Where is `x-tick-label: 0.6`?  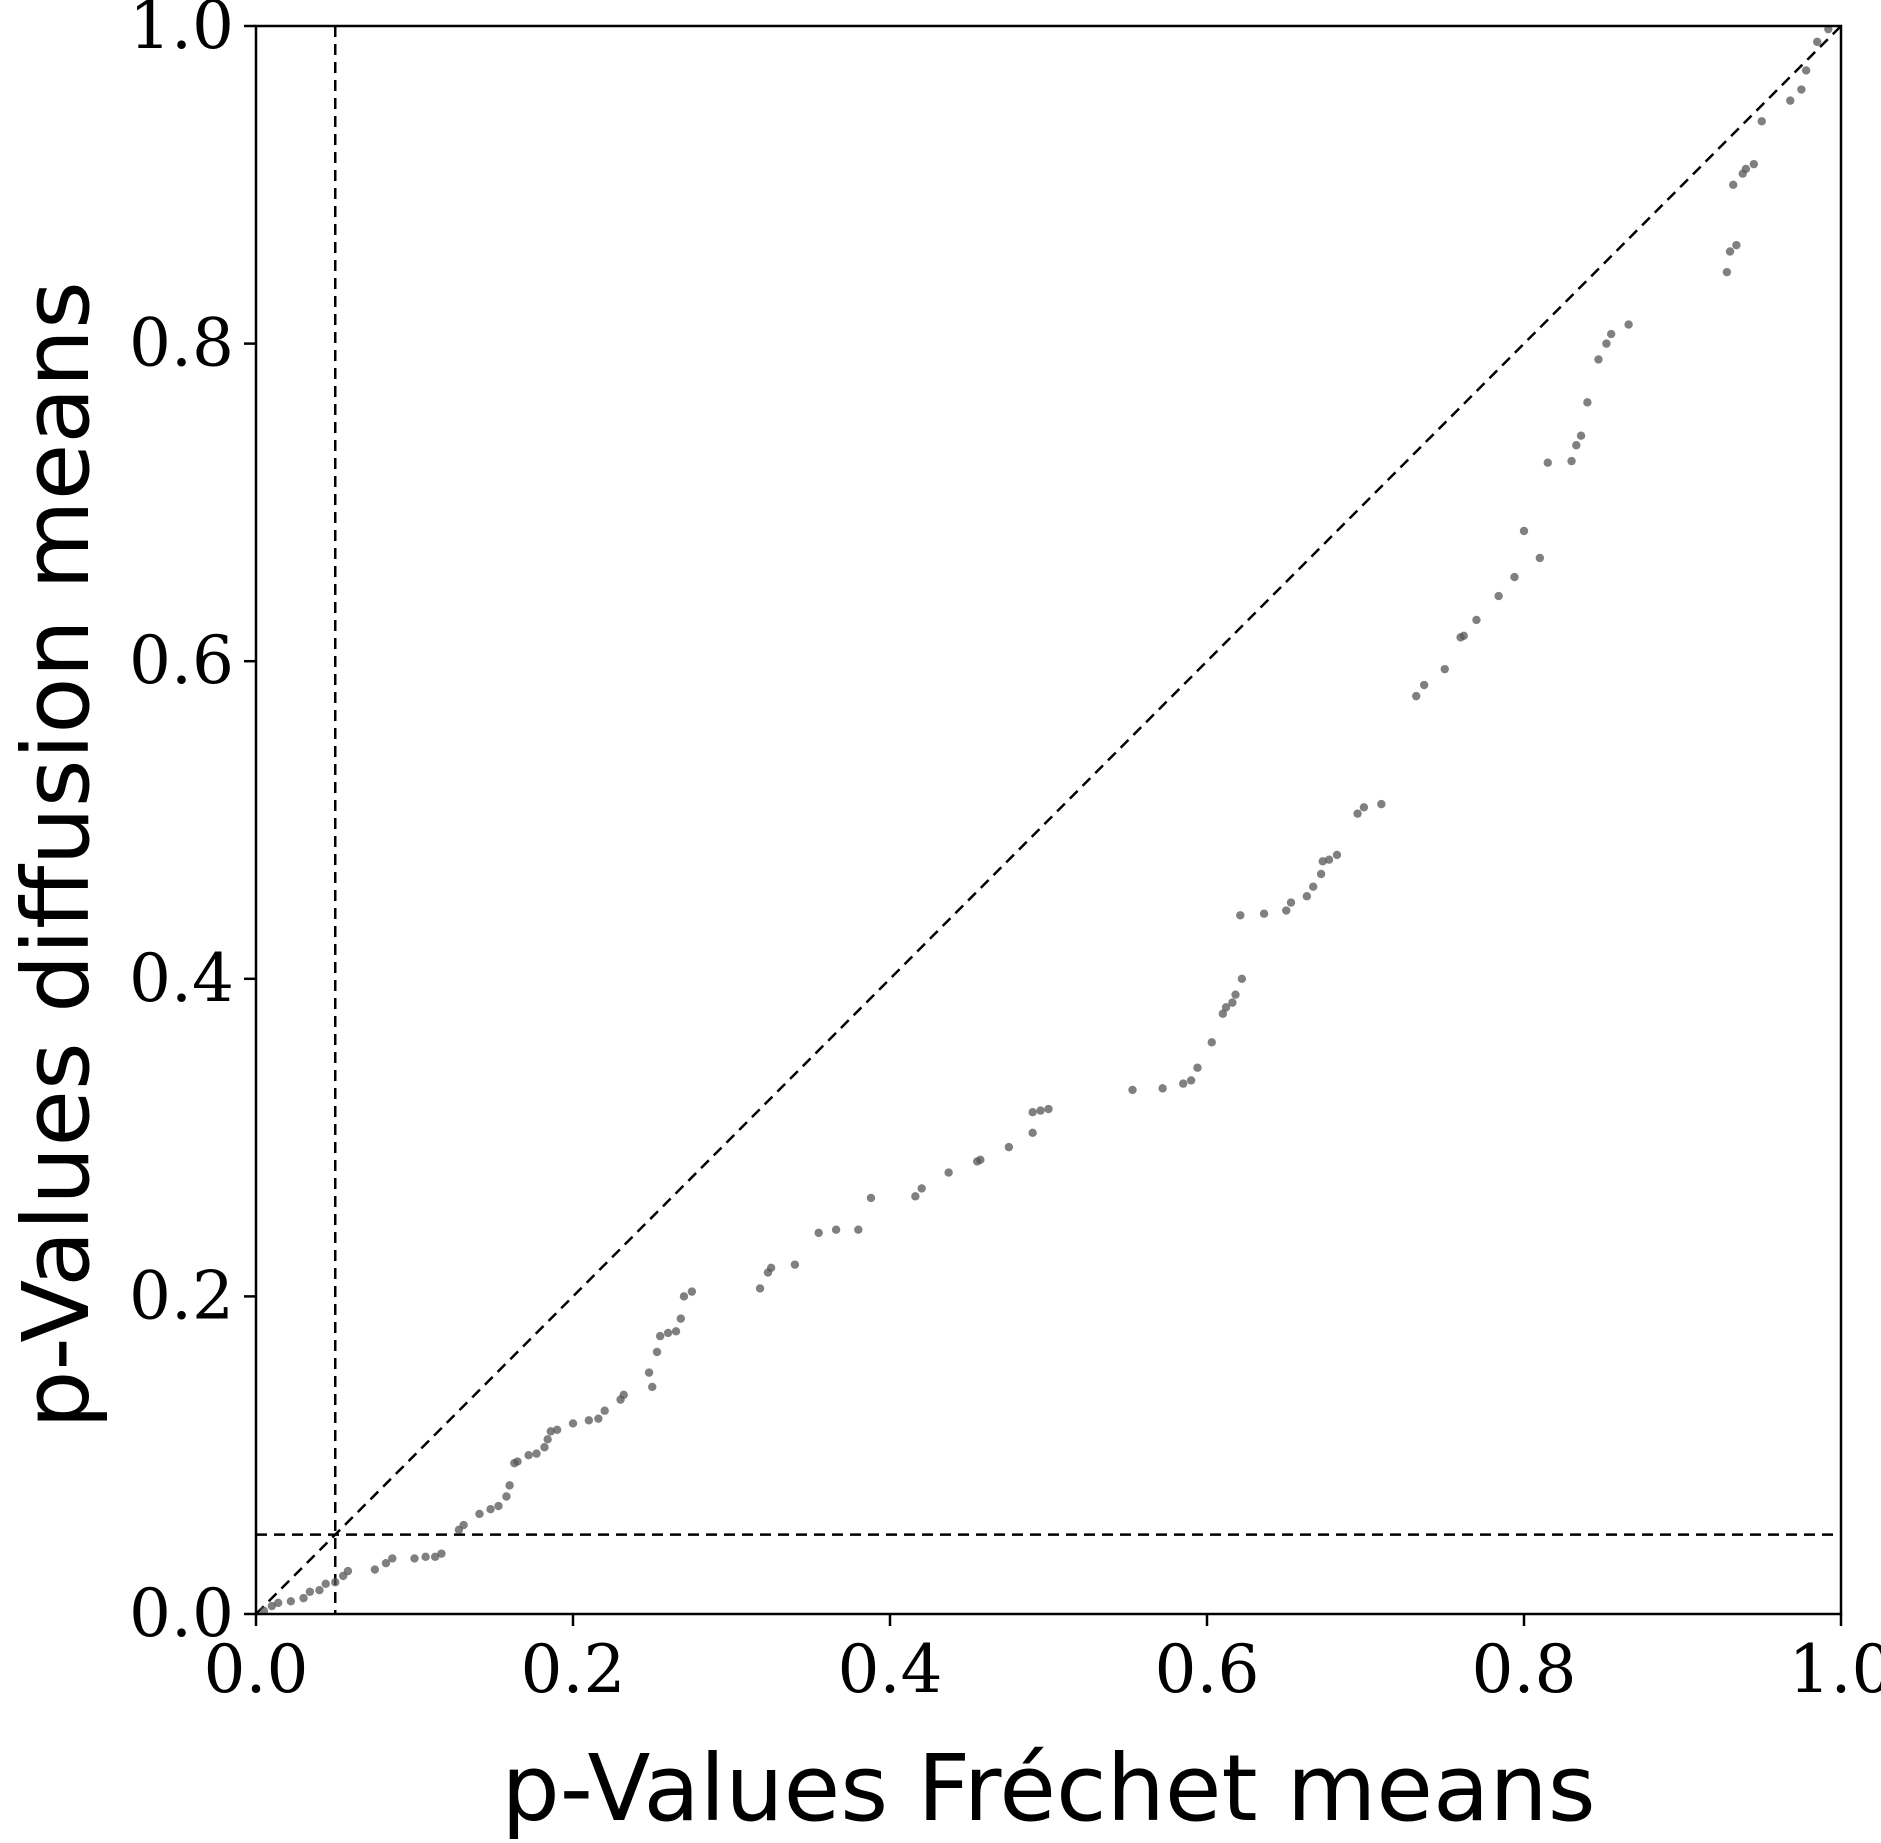 x-tick-label: 0.6 is located at coordinates (1207, 1669).